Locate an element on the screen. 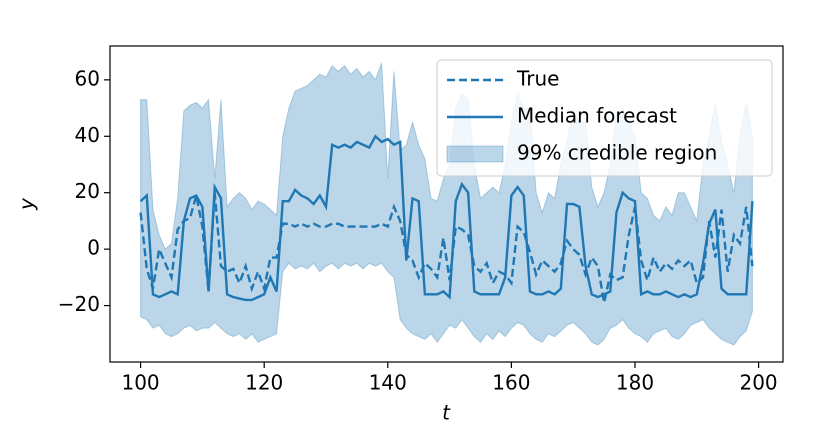 Image resolution: width=831 pixels, height=436 pixels. x-tick-label: 200 is located at coordinates (758, 383).